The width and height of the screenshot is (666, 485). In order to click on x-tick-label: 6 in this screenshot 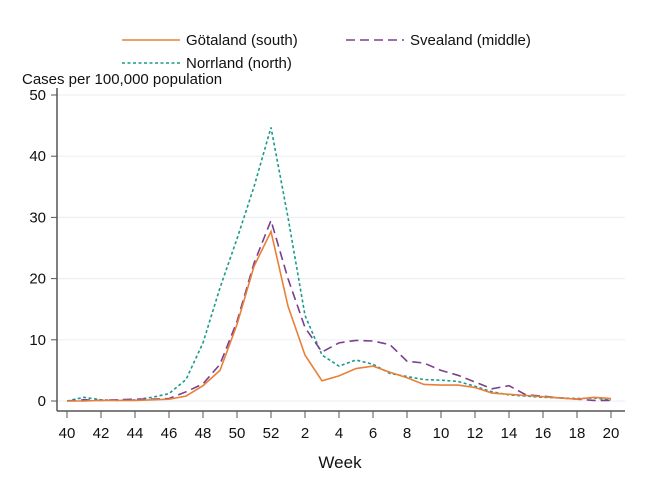, I will do `click(373, 433)`.